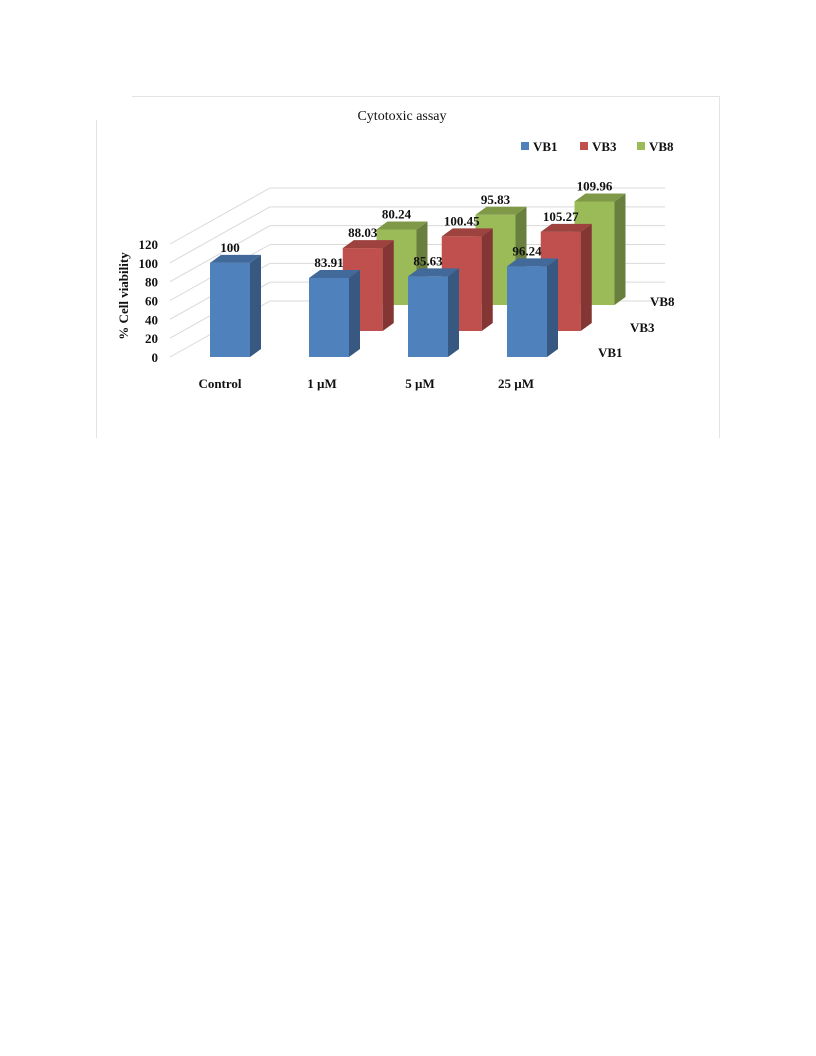 Image resolution: width=816 pixels, height=1056 pixels. What do you see at coordinates (516, 383) in the screenshot?
I see `x-tick-label: 25 µM` at bounding box center [516, 383].